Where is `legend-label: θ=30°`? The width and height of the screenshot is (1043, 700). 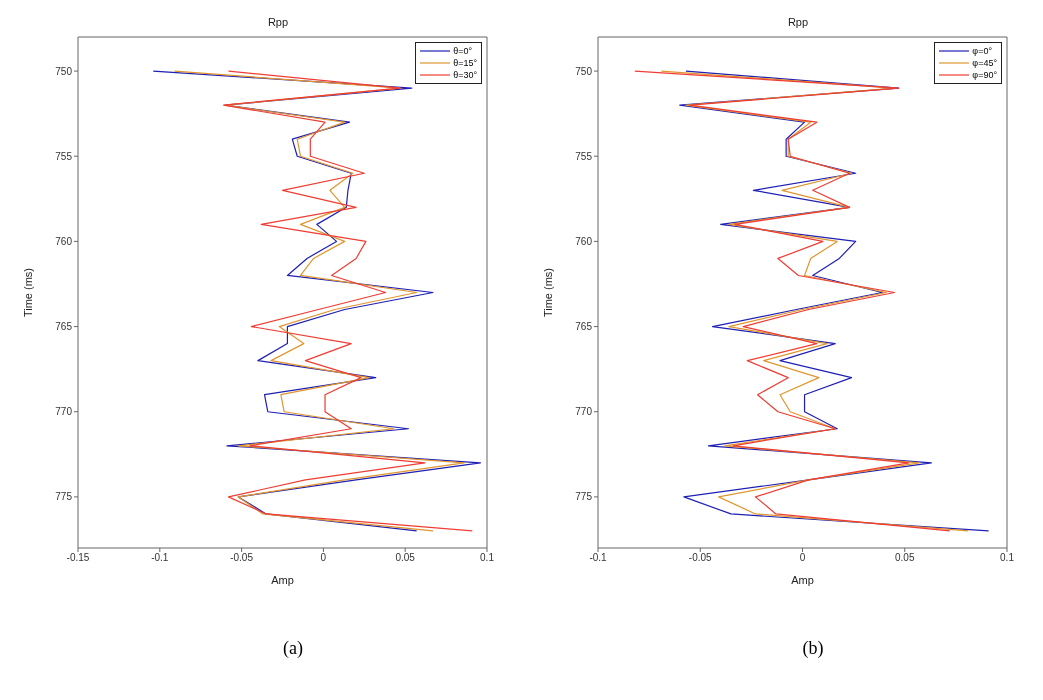
legend-label: θ=30° is located at coordinates (465, 75).